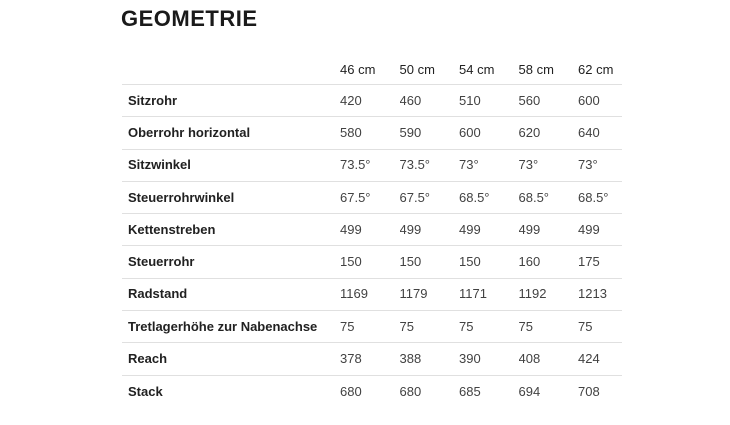 The image size is (730, 425). Describe the element at coordinates (473, 294) in the screenshot. I see `table-cell: 1171` at that location.